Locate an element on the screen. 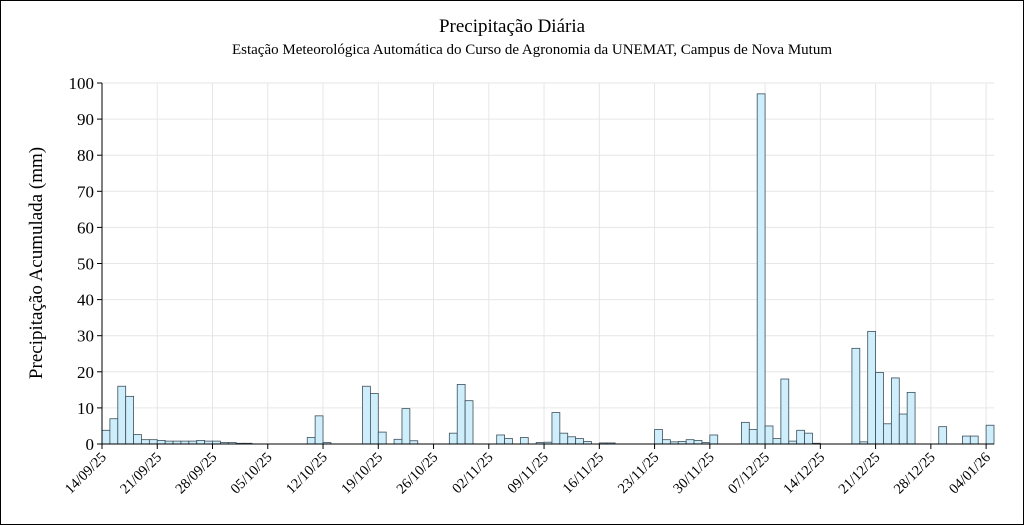 This screenshot has width=1024, height=525. x-tick-label: 16/11/25 is located at coordinates (583, 473).